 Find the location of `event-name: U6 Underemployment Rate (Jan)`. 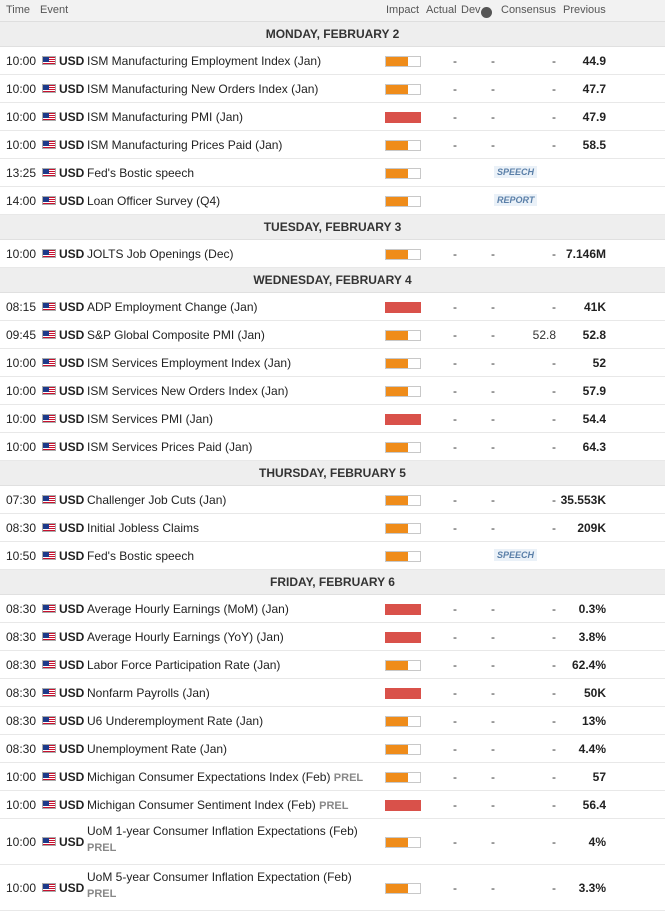

event-name: U6 Underemployment Rate (Jan) is located at coordinates (232, 721).